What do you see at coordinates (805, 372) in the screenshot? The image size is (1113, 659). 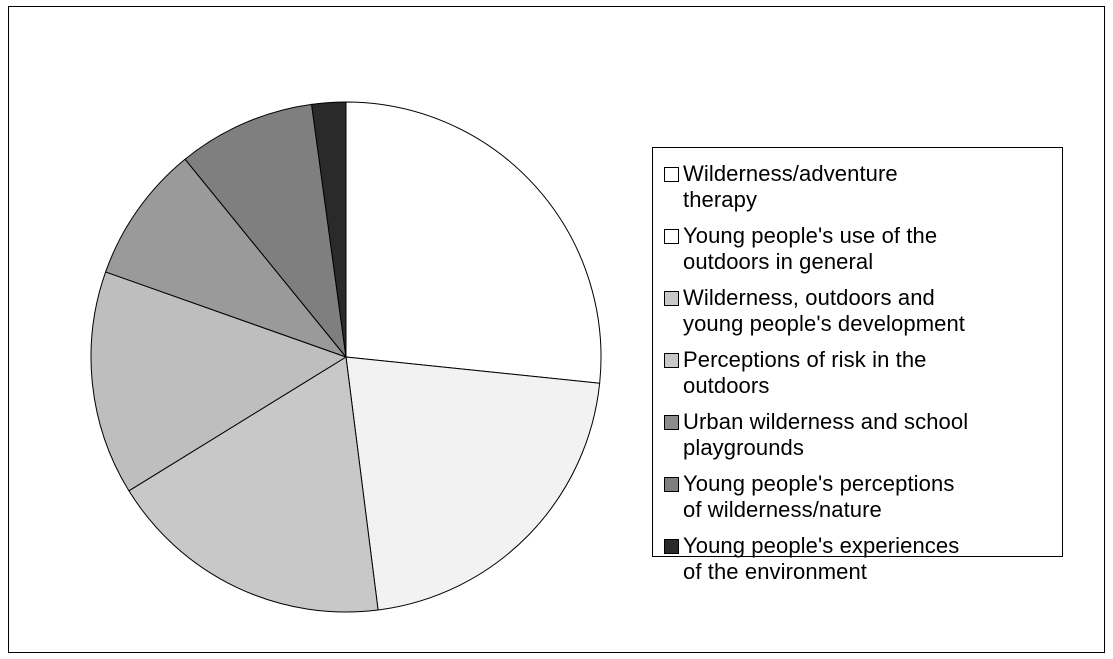 I see `legend-label: Perceptions of risk in the outdoors` at bounding box center [805, 372].